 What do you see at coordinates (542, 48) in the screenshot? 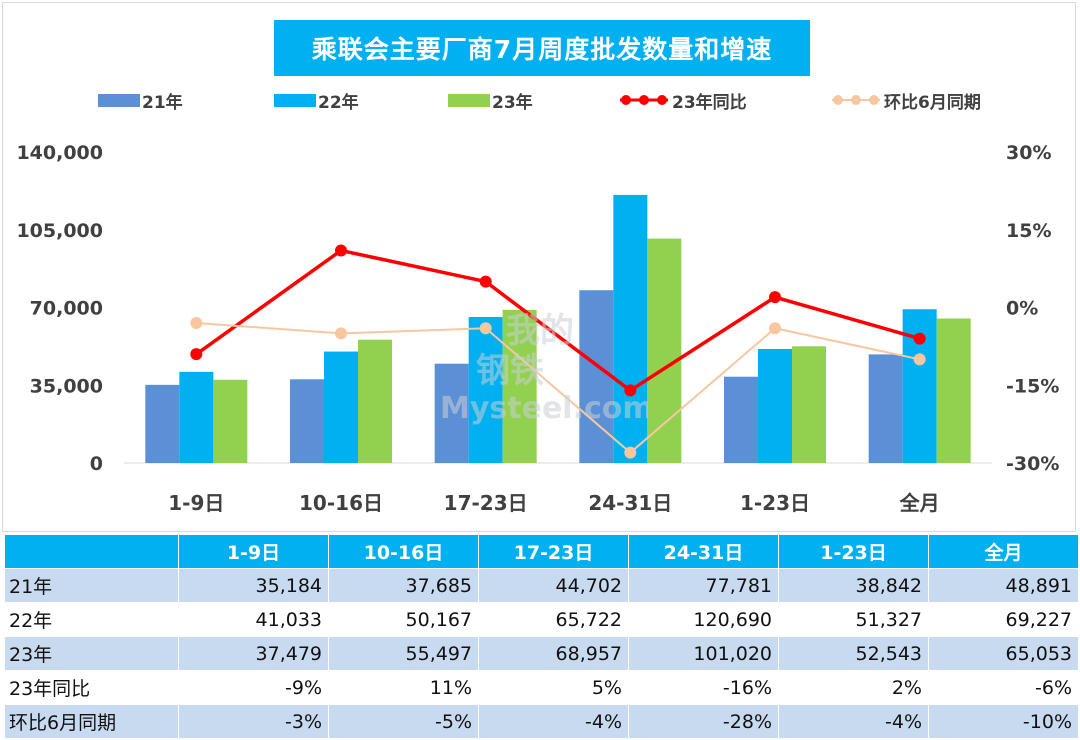
I see `chart-title: 乘联会主要厂商7月周度批发数量和增速` at bounding box center [542, 48].